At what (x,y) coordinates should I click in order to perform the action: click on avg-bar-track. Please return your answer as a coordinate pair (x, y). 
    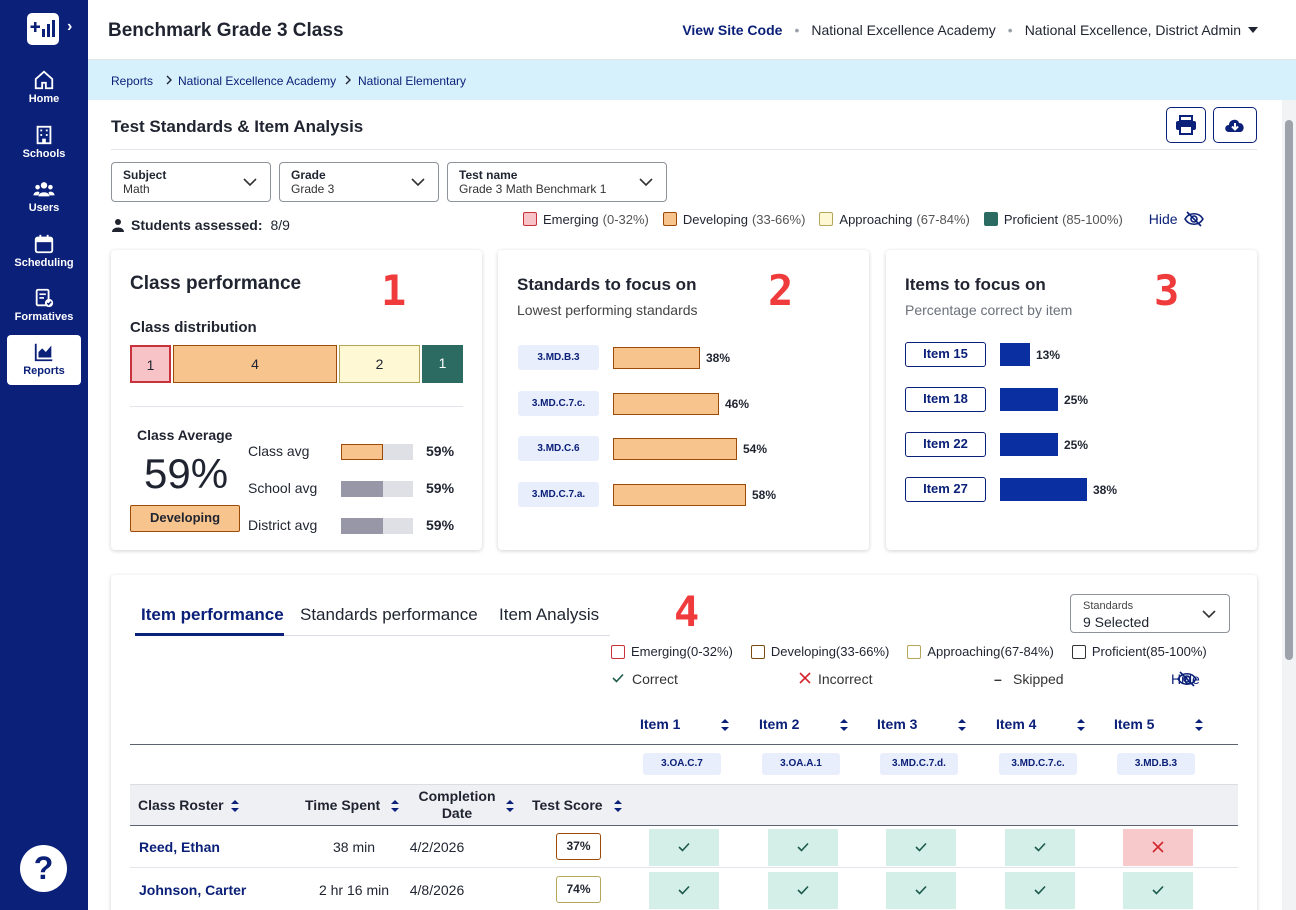
    Looking at the image, I should click on (377, 489).